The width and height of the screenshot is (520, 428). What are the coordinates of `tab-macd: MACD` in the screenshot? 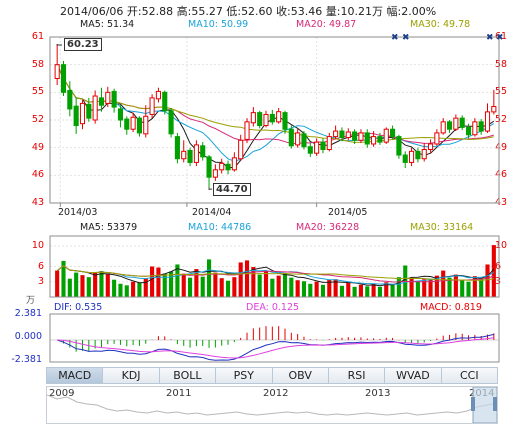 It's located at (75, 375).